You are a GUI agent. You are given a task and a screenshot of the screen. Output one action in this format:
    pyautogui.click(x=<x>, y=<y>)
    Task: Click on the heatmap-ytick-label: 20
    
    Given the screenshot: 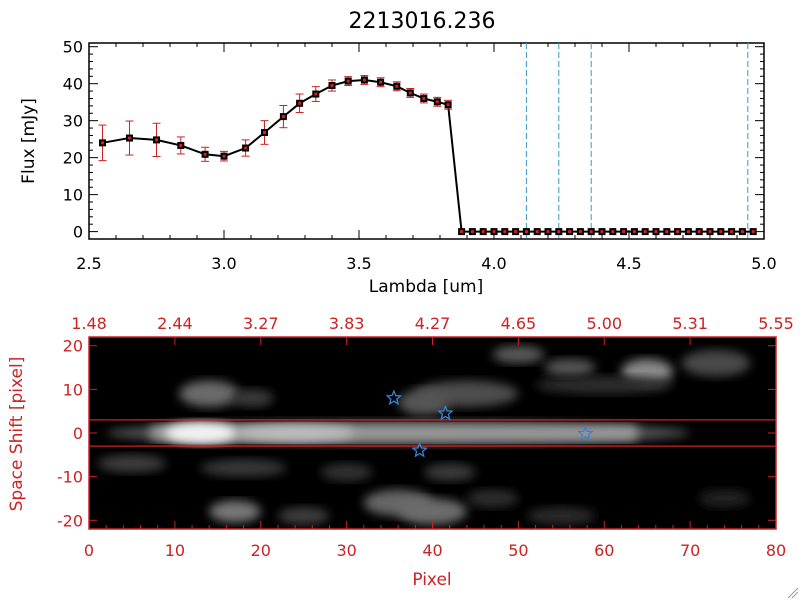 What is the action you would take?
    pyautogui.click(x=73, y=346)
    